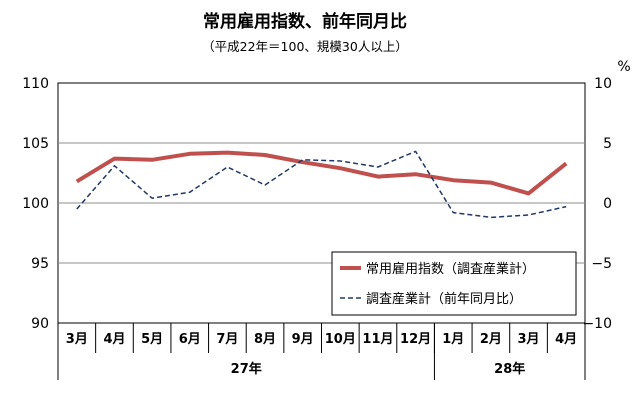  I want to click on legend: 常用雇用指数（調査産業計） 調査産業計（前年同月比）, so click(454, 283).